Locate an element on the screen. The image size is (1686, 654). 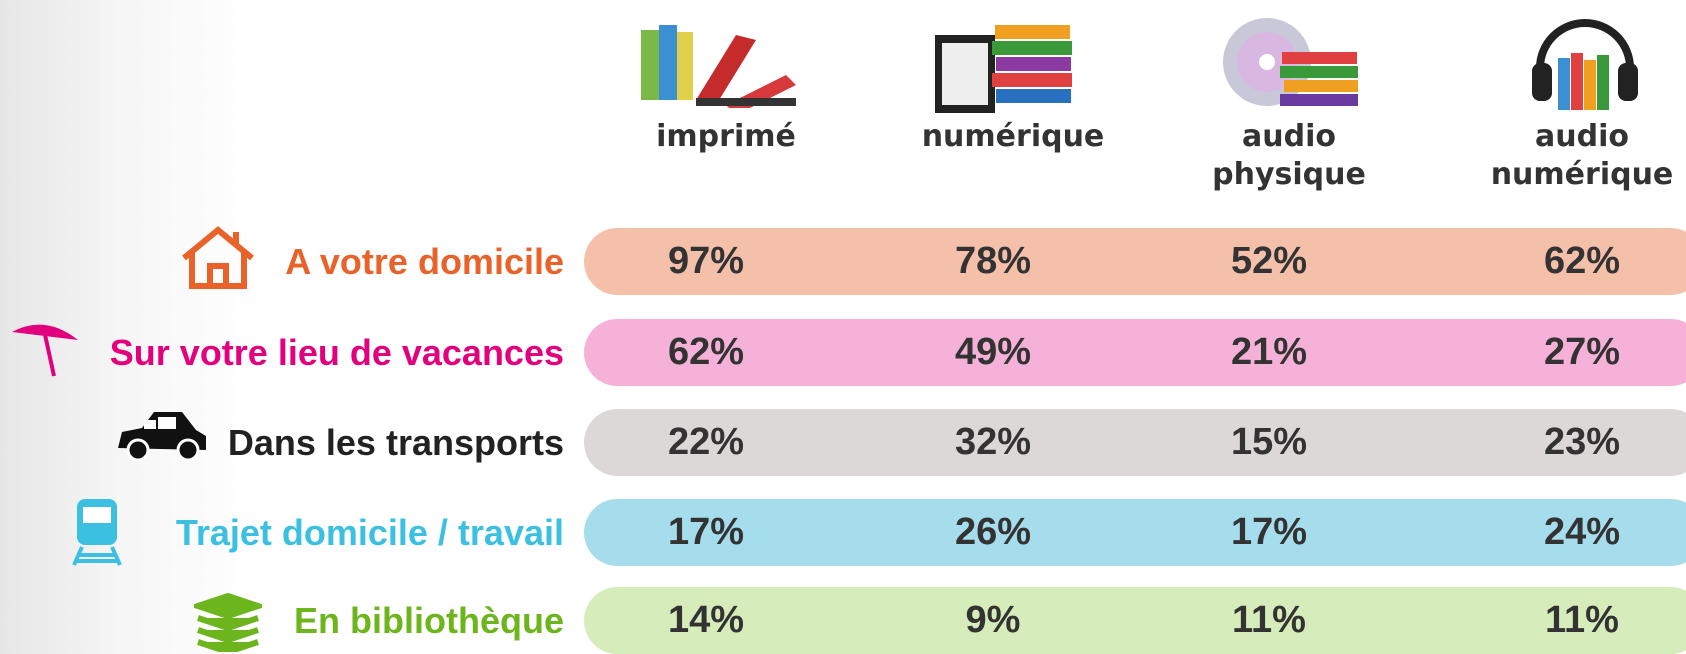
column-header: audio physique is located at coordinates (1289, 155).